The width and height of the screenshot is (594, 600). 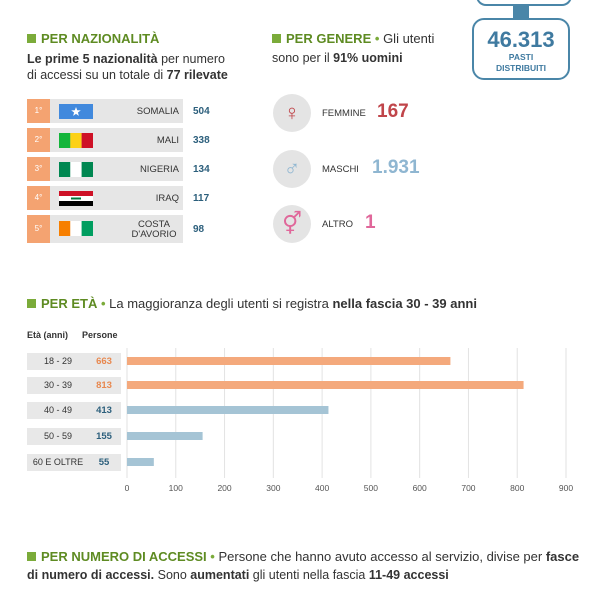 What do you see at coordinates (201, 169) in the screenshot?
I see `nationality-value: 134` at bounding box center [201, 169].